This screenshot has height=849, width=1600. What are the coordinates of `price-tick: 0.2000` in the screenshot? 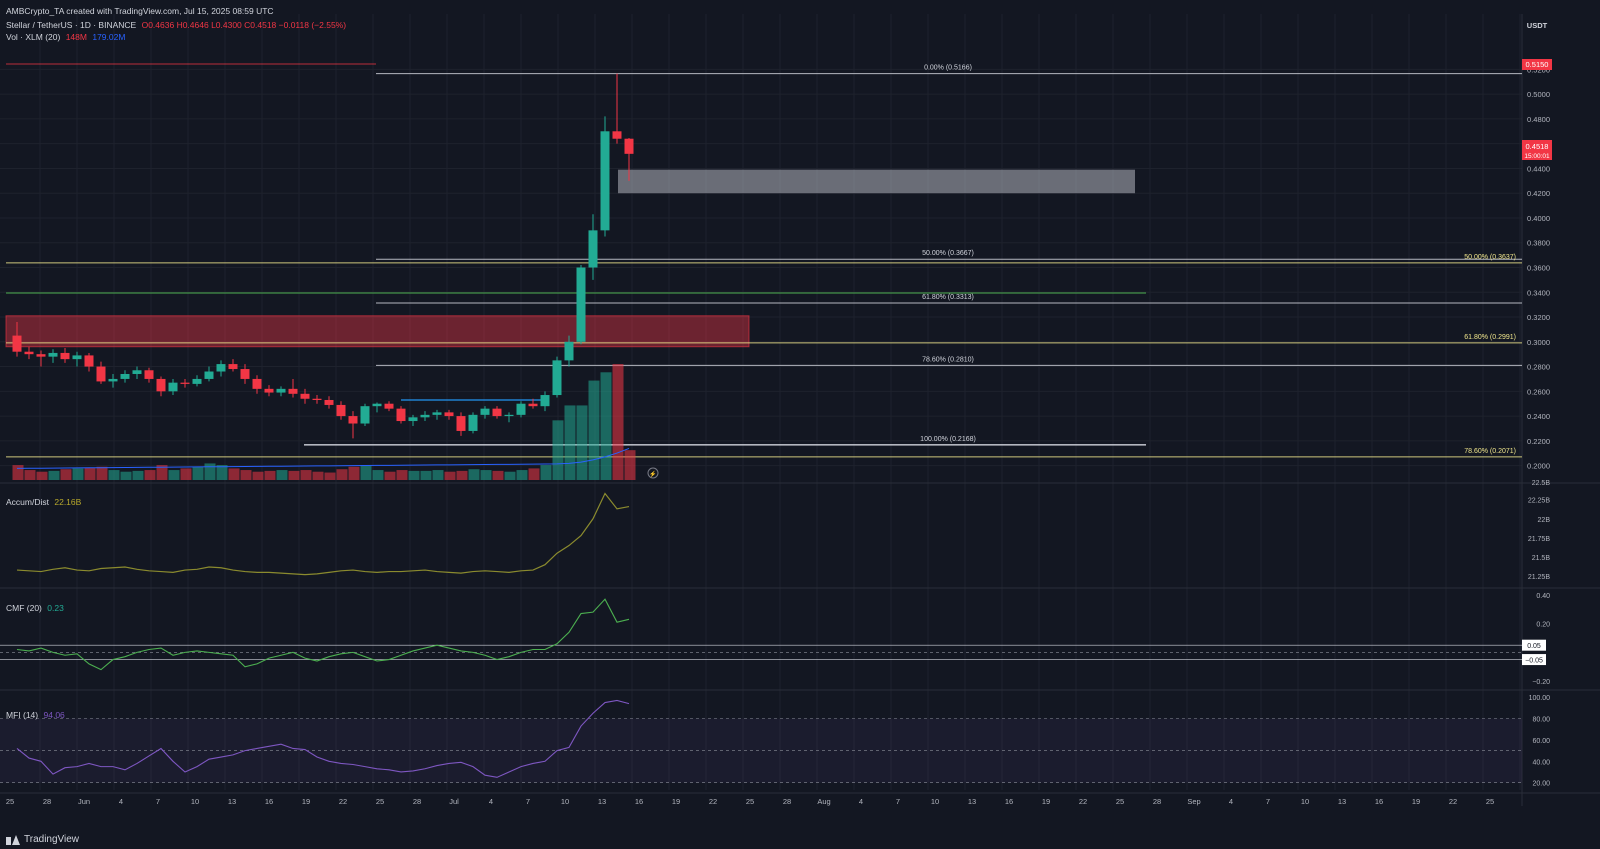 It's located at (1538, 466).